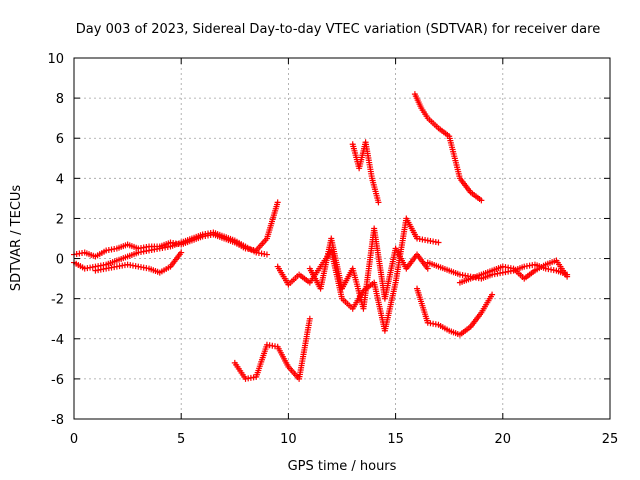 Image resolution: width=640 pixels, height=480 pixels. What do you see at coordinates (395, 439) in the screenshot?
I see `x-tick-label: 15` at bounding box center [395, 439].